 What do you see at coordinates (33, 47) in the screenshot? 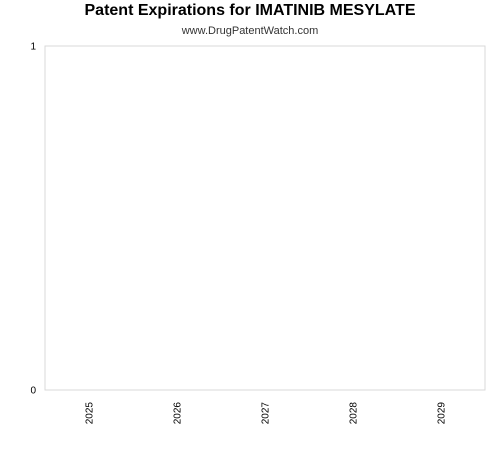
I see `y-tick-label: 1` at bounding box center [33, 47].